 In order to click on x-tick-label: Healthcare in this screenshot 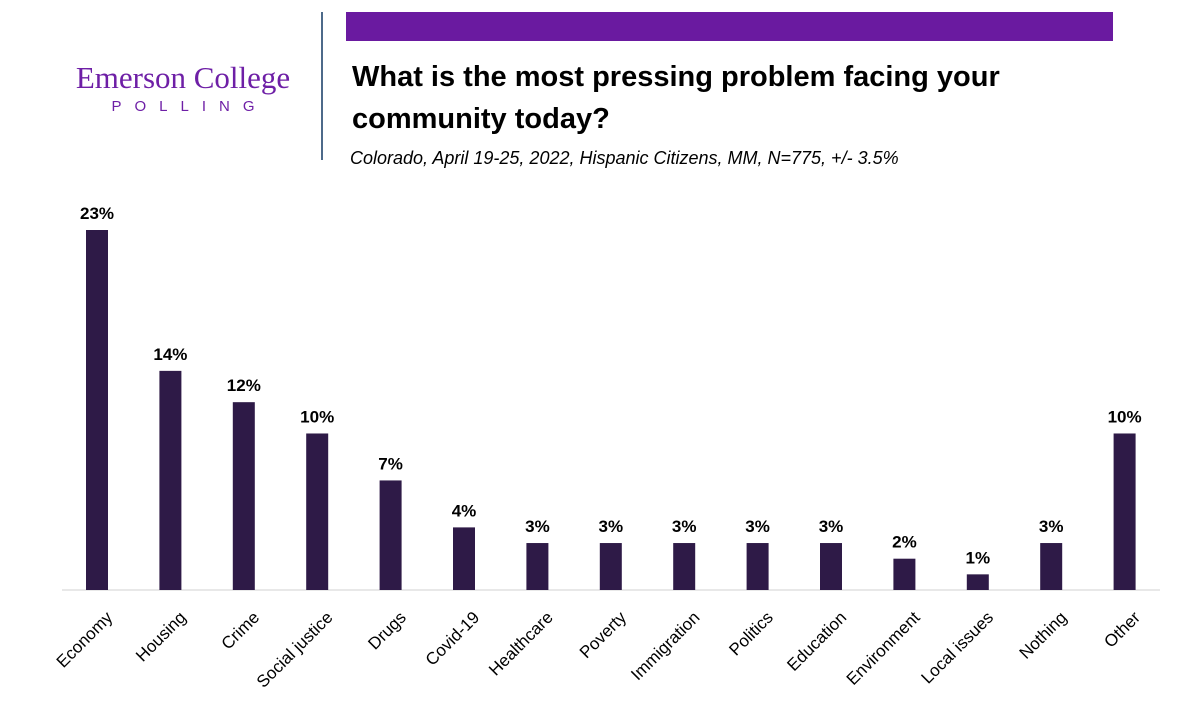, I will do `click(521, 644)`.